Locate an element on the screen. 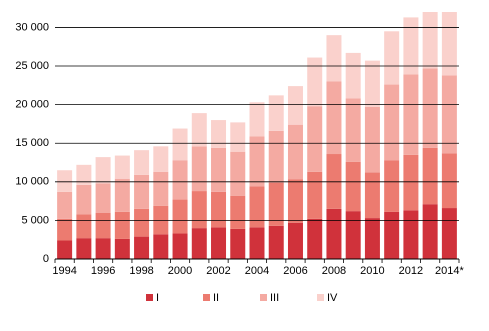  y-tick-label: 10 000 is located at coordinates (32, 182).